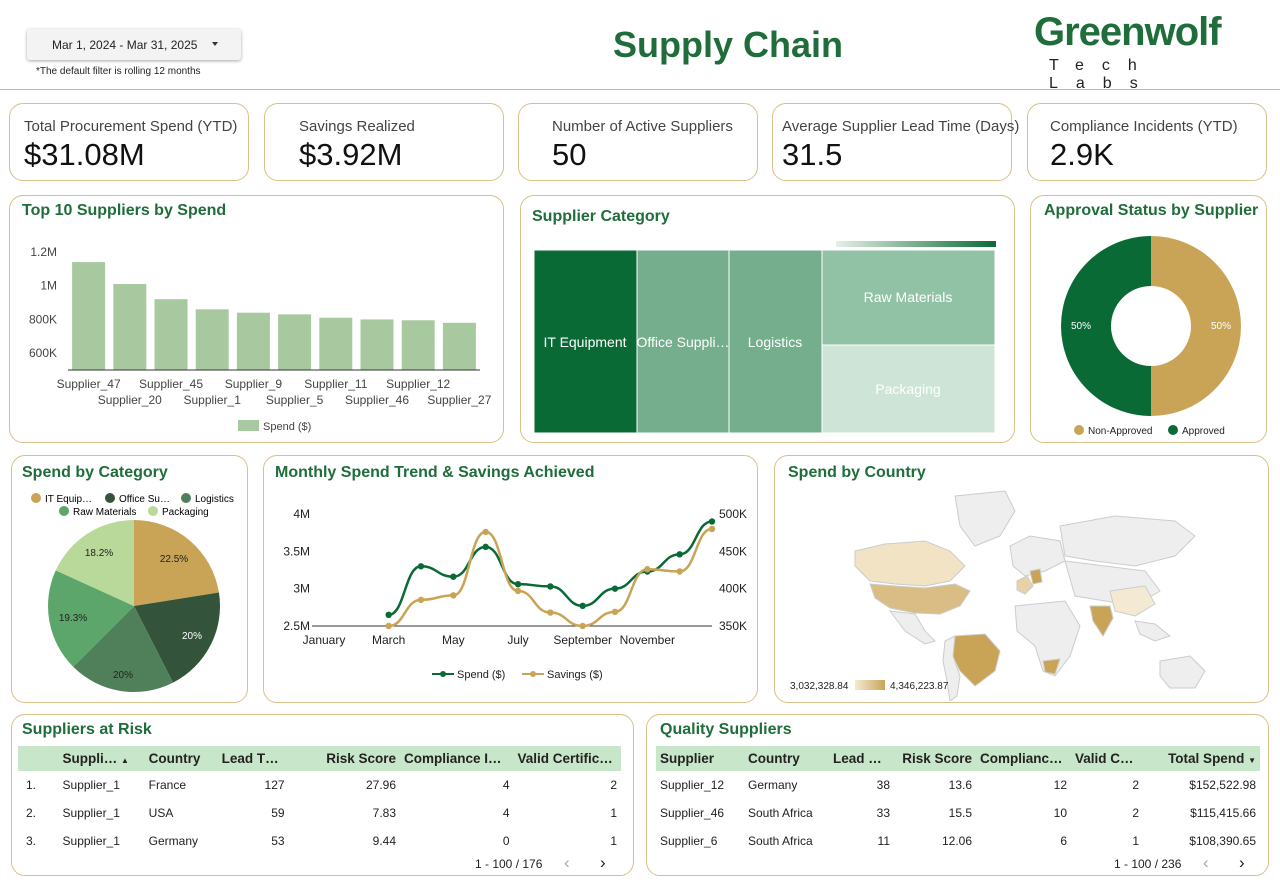 This screenshot has width=1280, height=887. Describe the element at coordinates (775, 341) in the screenshot. I see `treemap-cell-logistics` at that location.